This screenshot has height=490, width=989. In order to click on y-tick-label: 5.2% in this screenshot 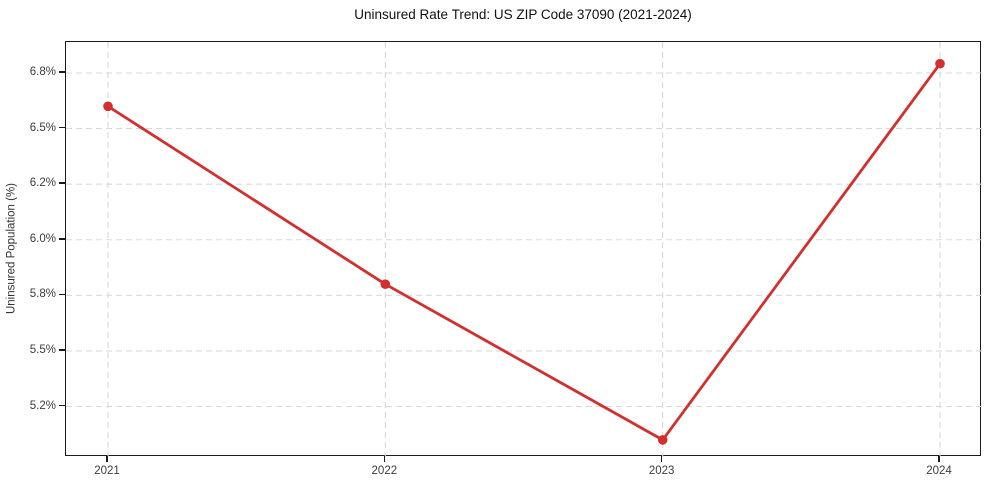, I will do `click(42, 405)`.